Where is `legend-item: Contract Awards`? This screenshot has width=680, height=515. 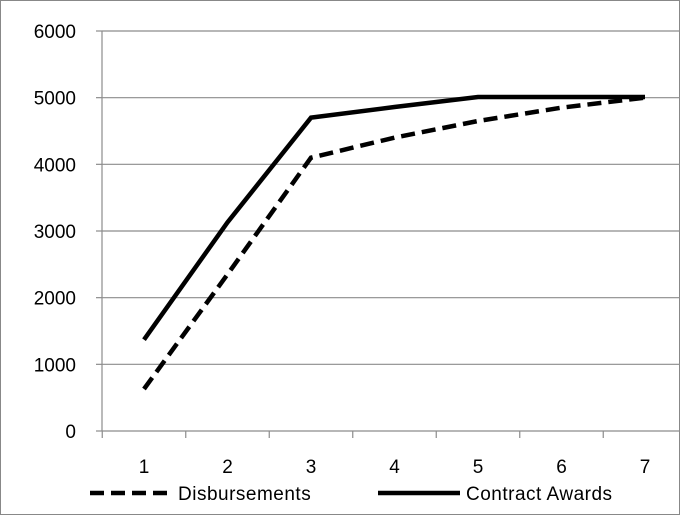 legend-item: Contract Awards is located at coordinates (495, 494).